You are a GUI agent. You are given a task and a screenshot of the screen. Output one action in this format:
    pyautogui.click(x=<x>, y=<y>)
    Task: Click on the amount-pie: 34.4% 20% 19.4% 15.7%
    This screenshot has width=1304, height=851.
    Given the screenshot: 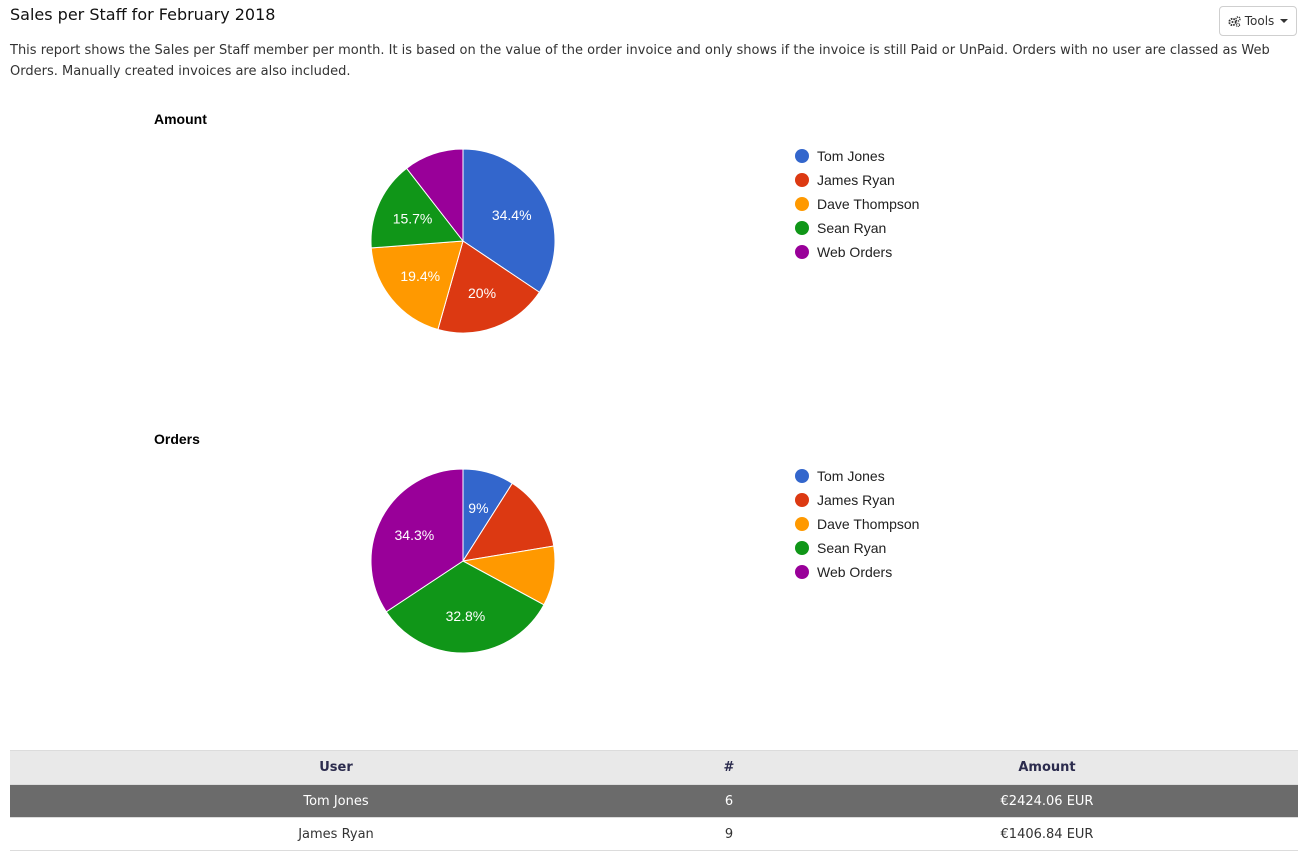 What is the action you would take?
    pyautogui.click(x=463, y=241)
    